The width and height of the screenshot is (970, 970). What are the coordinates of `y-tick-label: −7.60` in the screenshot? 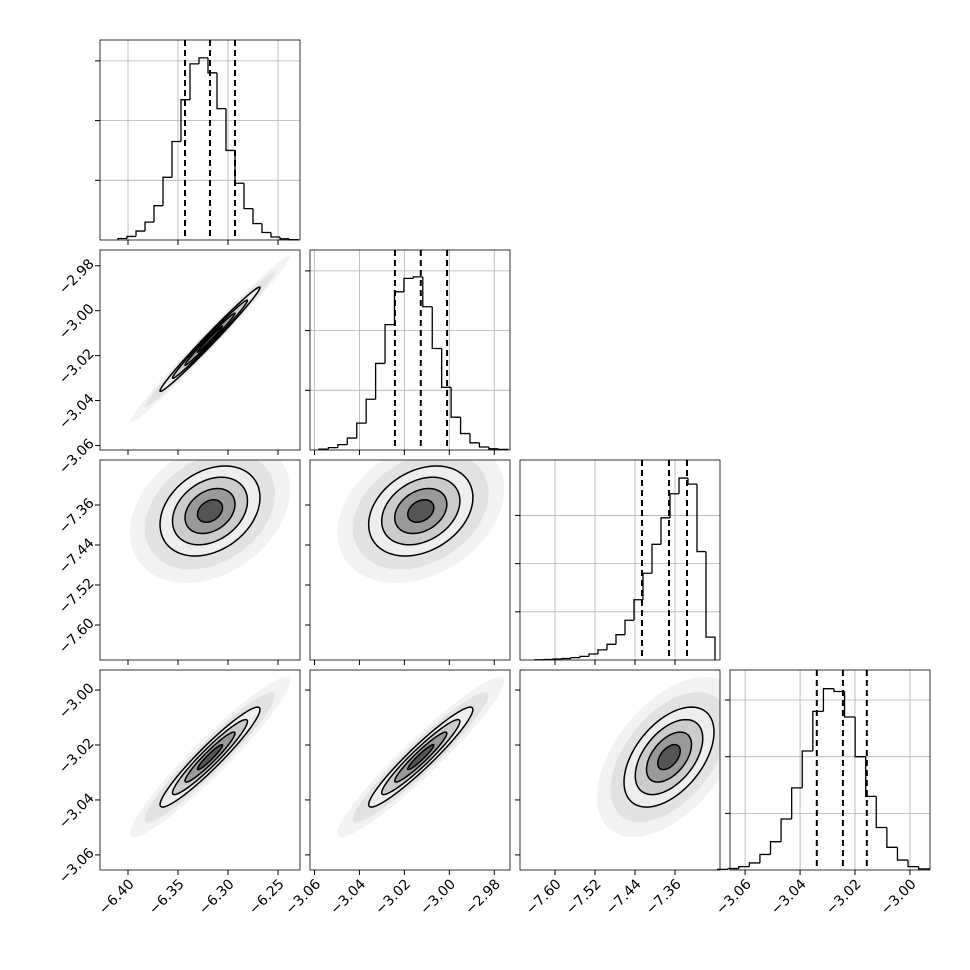 It's located at (77, 636).